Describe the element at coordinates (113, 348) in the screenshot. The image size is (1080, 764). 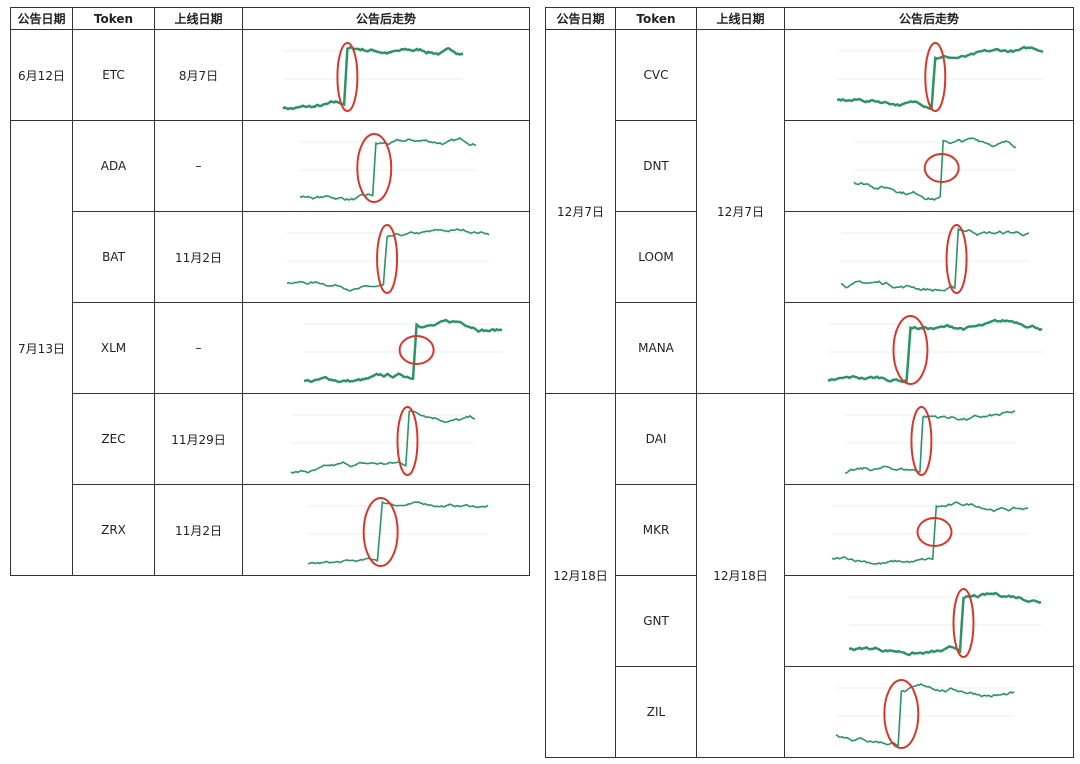
I see `token: XLM` at that location.